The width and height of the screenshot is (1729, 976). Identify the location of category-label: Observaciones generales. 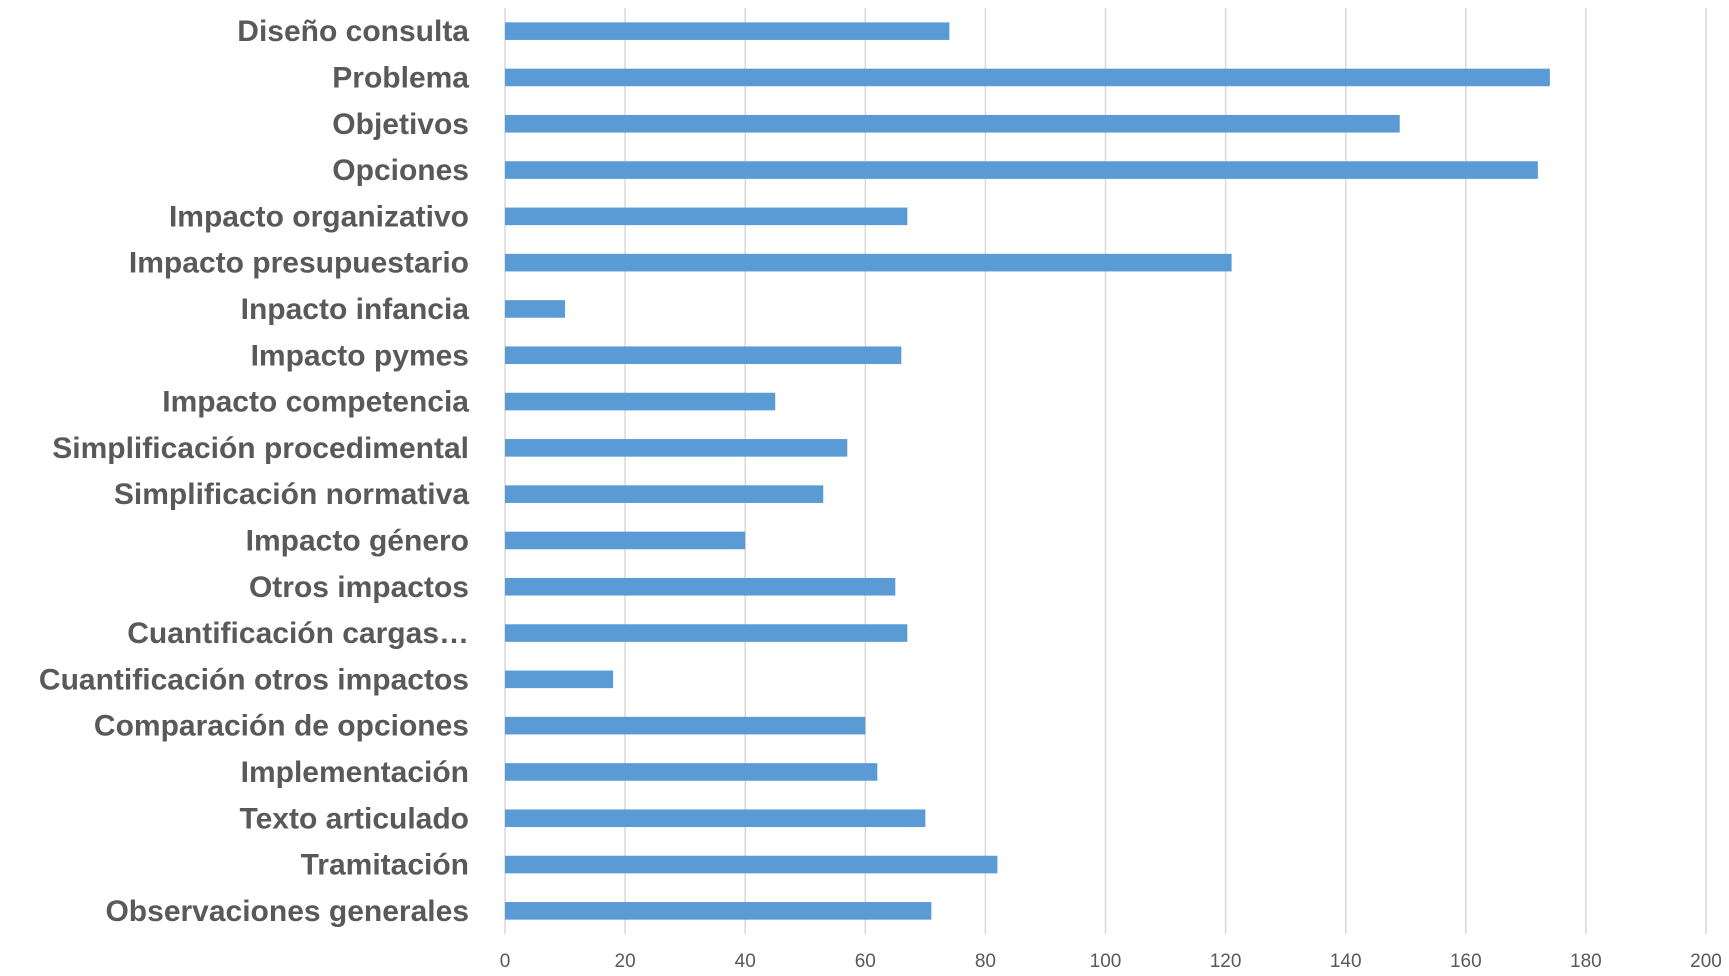
(287, 911).